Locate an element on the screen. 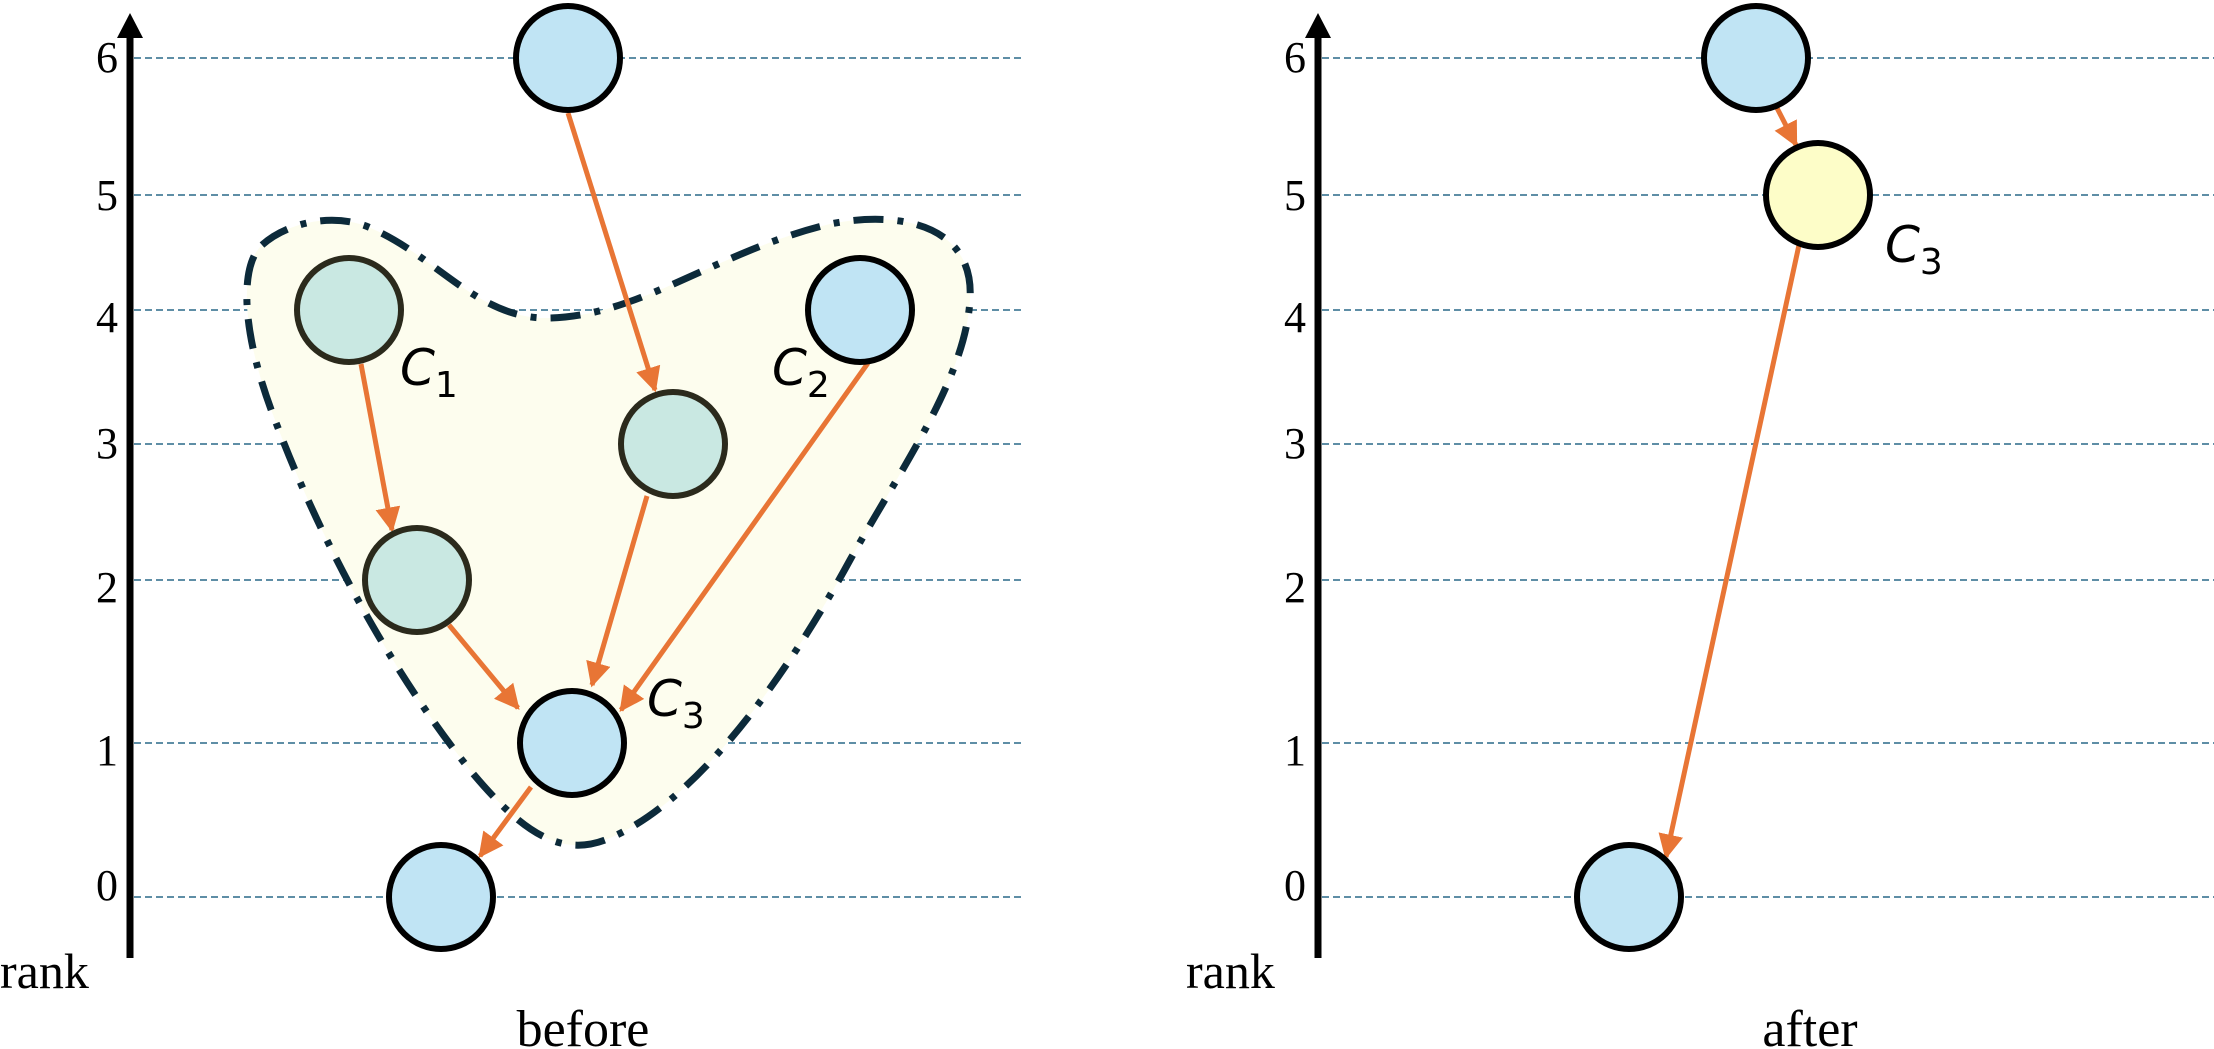  label-c2: C2 is located at coordinates (801, 372).